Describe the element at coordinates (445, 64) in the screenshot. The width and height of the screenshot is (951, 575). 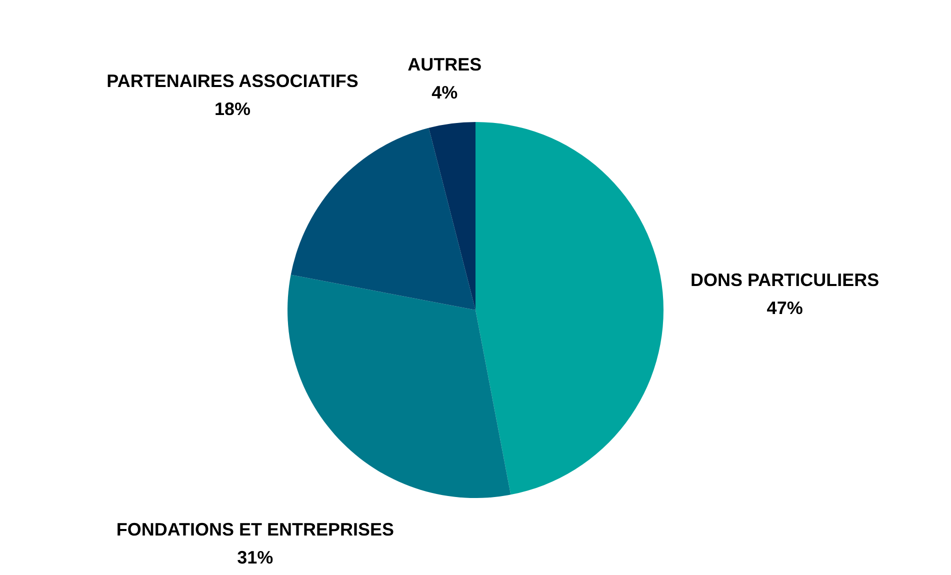
I see `slice-label: AUTRES` at that location.